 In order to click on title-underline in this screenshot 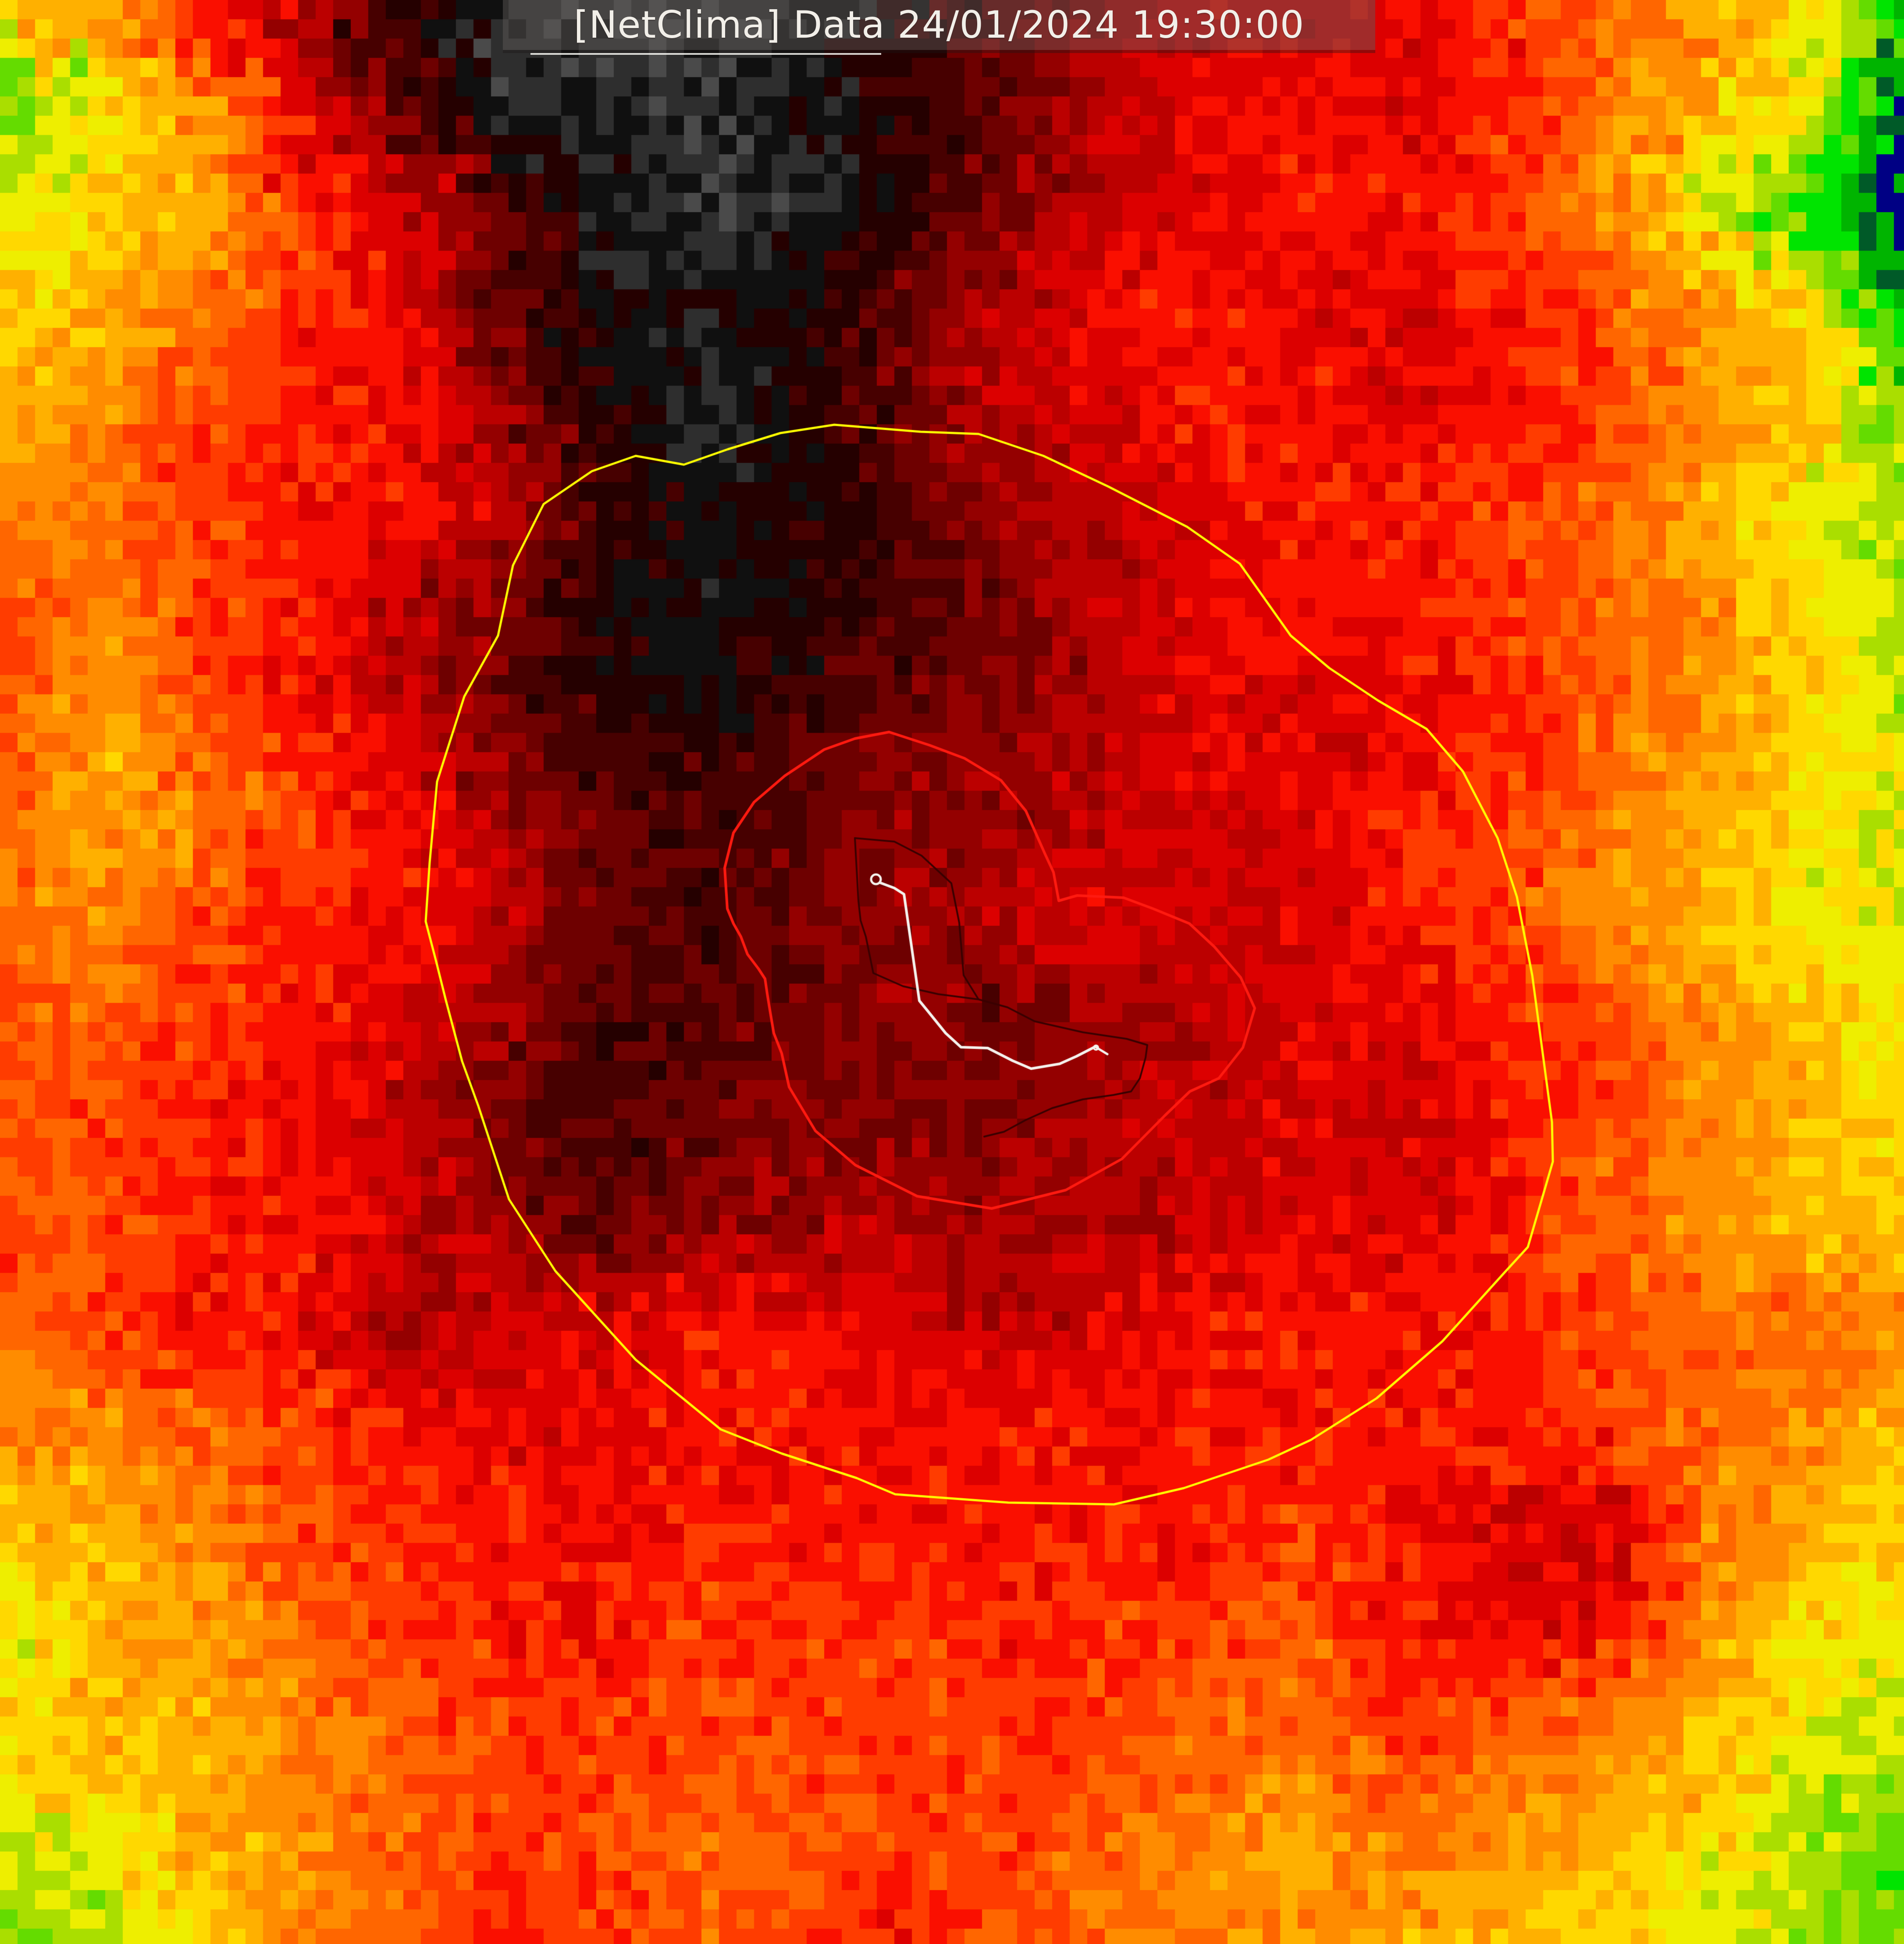, I will do `click(705, 54)`.